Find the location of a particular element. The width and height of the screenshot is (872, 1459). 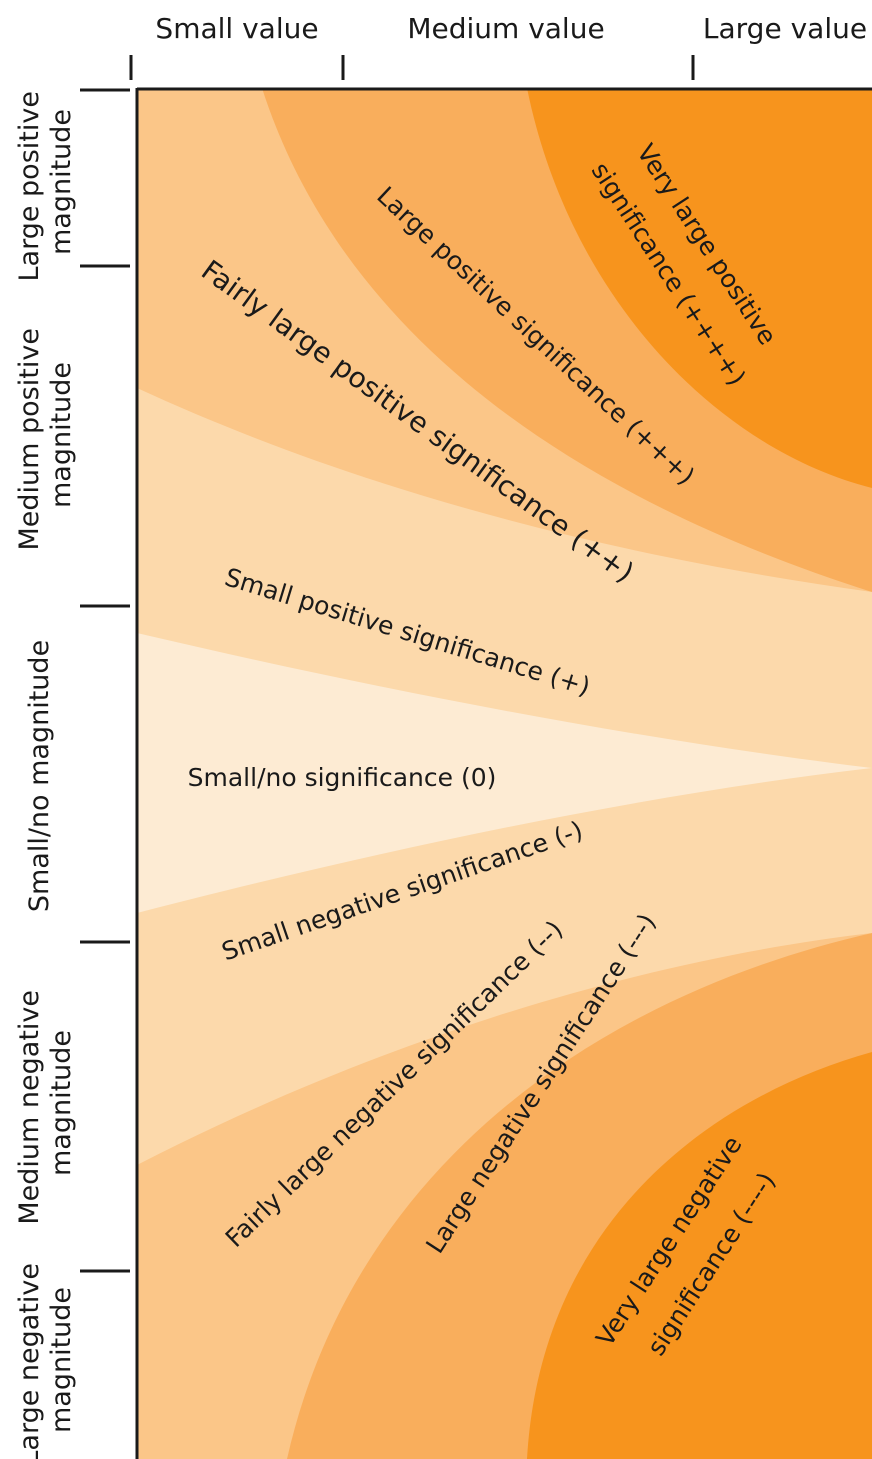

row-label-medium-positive-line-2: magnitude is located at coordinates (61, 435).